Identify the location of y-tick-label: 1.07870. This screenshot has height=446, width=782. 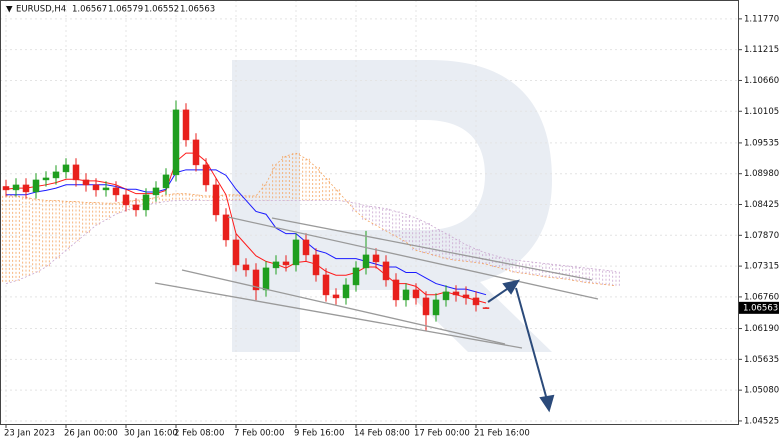
(761, 236).